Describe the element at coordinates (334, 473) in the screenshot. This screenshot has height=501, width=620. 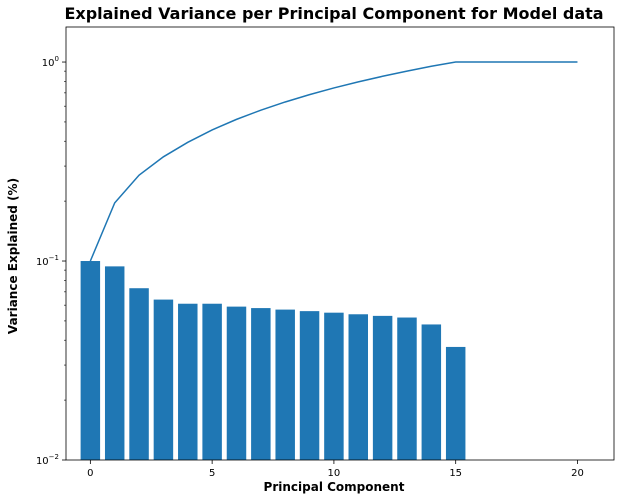
I see `x-tick-label-10: 10` at that location.